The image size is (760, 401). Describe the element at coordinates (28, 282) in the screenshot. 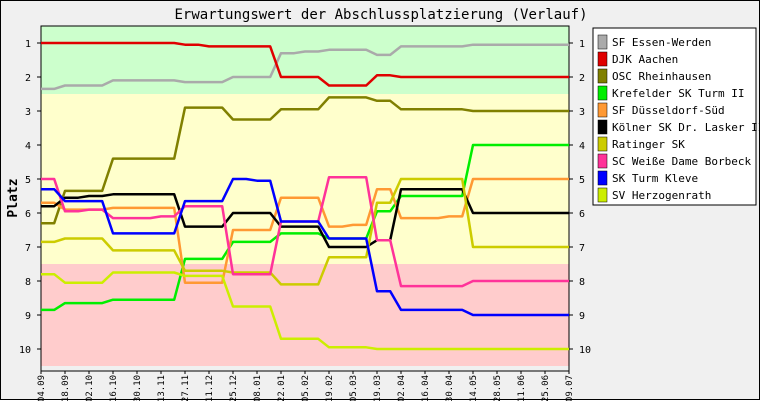

I see `y-tick-label-left: 8` at that location.